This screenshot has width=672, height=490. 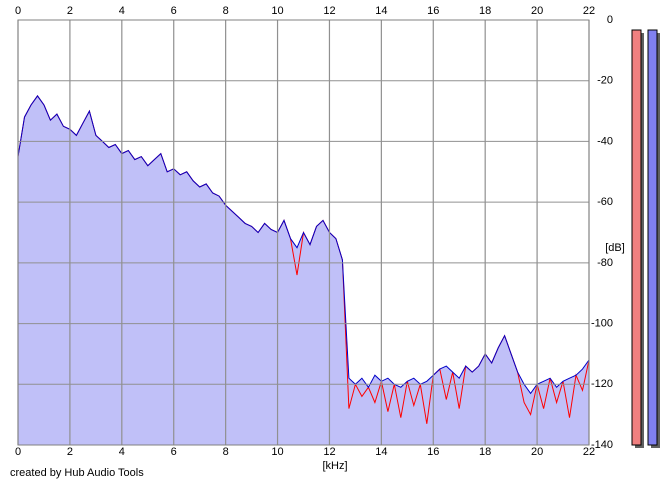 I want to click on y-tick-label: -140, so click(x=602, y=445).